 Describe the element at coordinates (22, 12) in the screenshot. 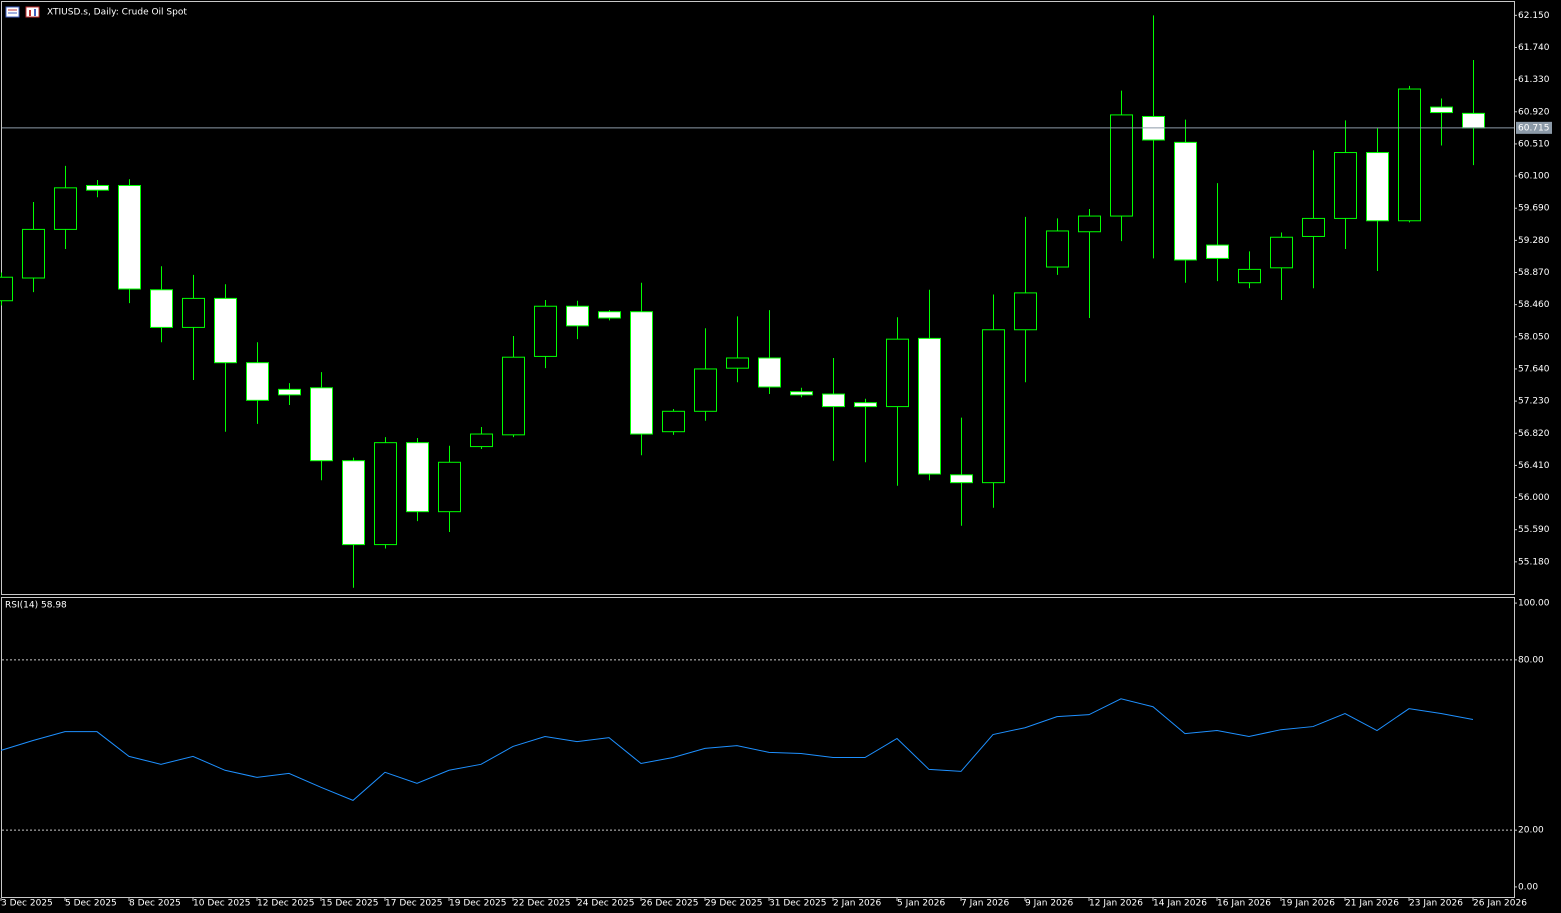

I see `header-icons` at that location.